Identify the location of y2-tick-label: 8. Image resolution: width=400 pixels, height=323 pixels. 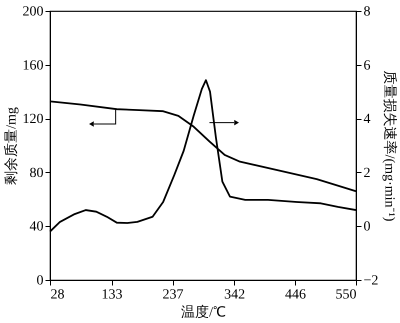
(367, 12).